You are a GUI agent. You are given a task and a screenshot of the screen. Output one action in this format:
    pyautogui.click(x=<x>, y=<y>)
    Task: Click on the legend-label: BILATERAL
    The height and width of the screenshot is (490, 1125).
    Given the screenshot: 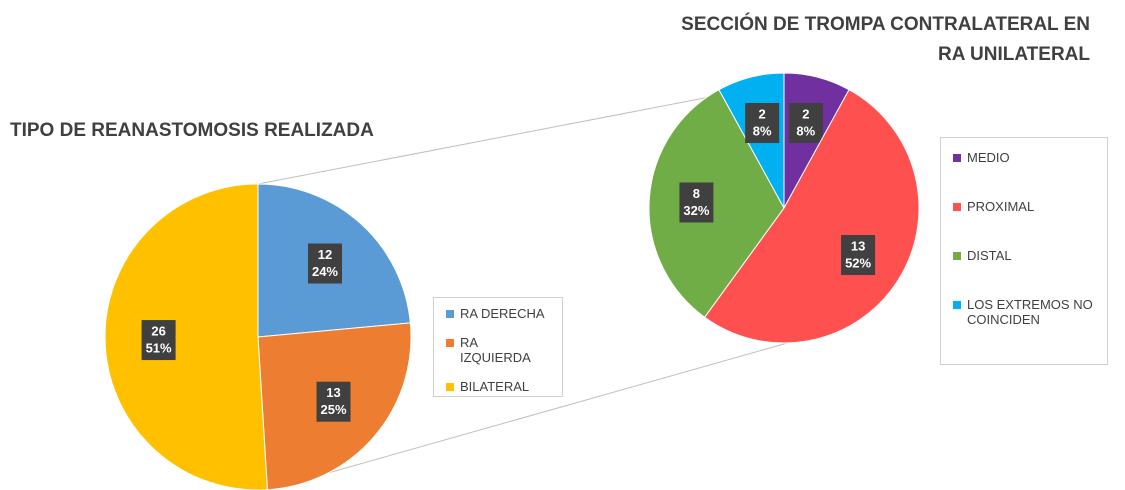 What is the action you would take?
    pyautogui.click(x=495, y=386)
    